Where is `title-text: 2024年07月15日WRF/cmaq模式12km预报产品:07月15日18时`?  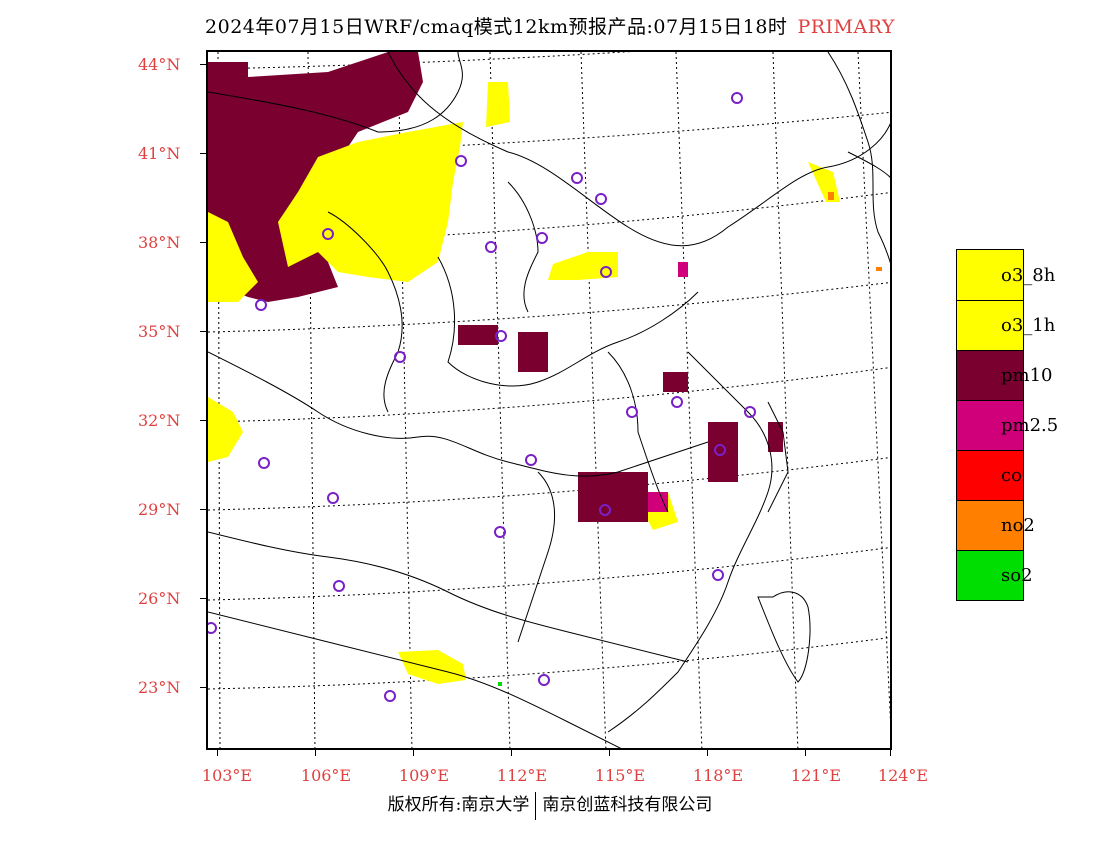 title-text: 2024年07月15日WRF/cmaq模式12km预报产品:07月15日18时 is located at coordinates (496, 27).